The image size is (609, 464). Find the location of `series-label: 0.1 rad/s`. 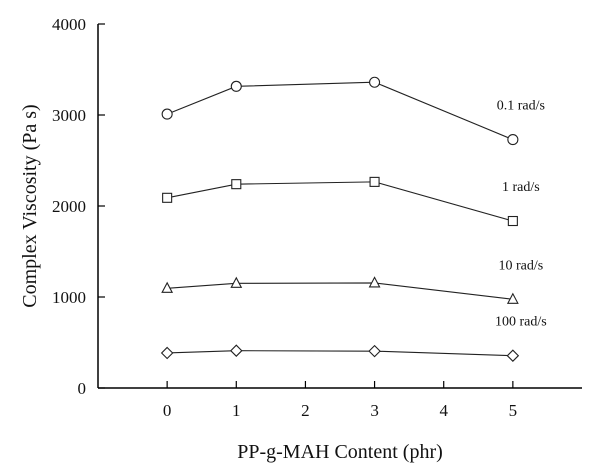

series-label: 0.1 rad/s is located at coordinates (521, 106).